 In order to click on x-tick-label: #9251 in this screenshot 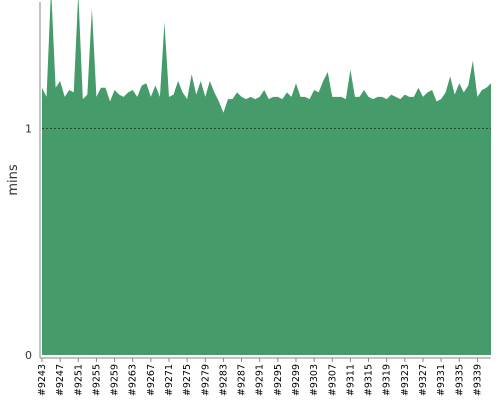, I will do `click(78, 380)`.